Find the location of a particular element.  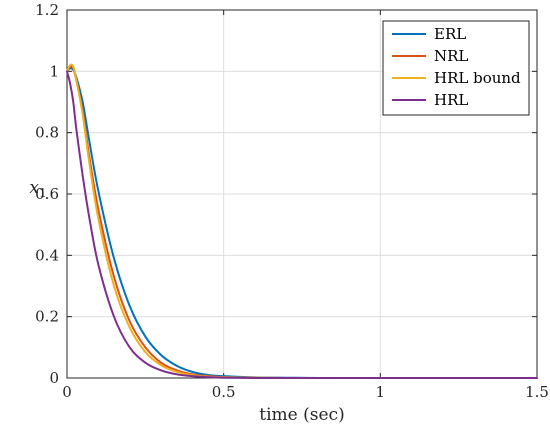

x-tick-label: 1 is located at coordinates (381, 392).